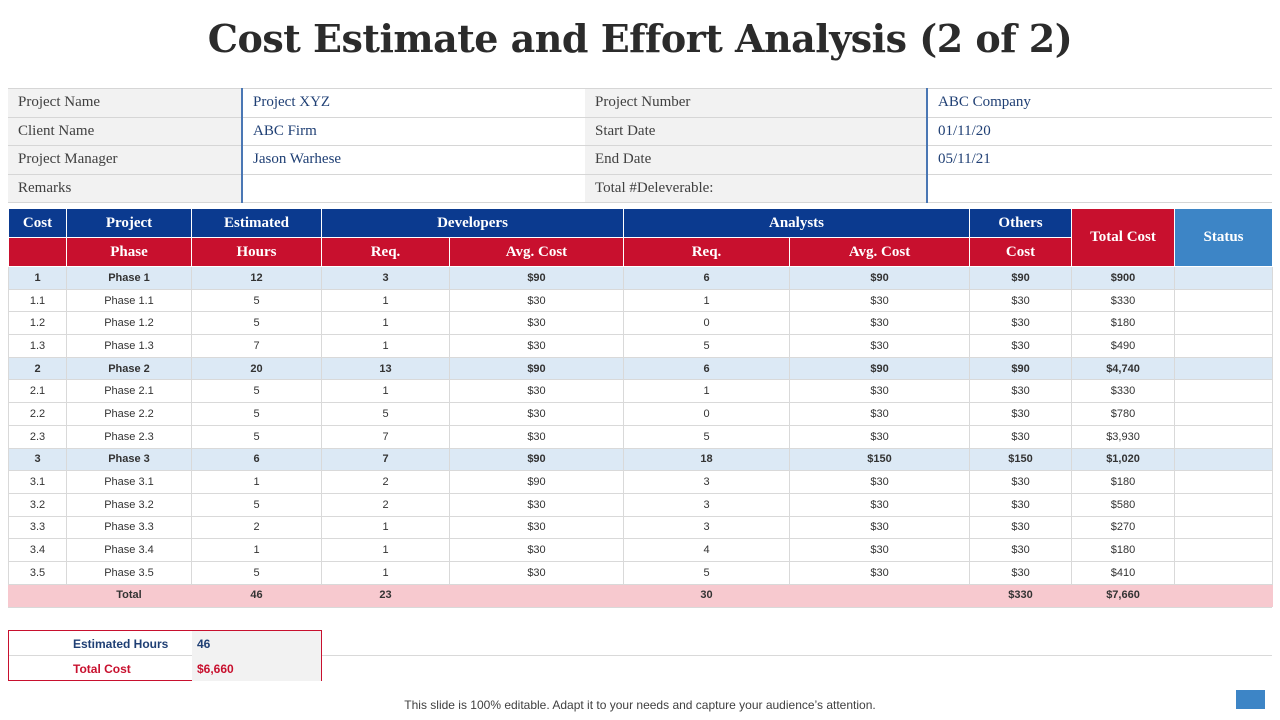 This screenshot has height=720, width=1280. Describe the element at coordinates (385, 595) in the screenshot. I see `cell-dev-req: 23` at that location.